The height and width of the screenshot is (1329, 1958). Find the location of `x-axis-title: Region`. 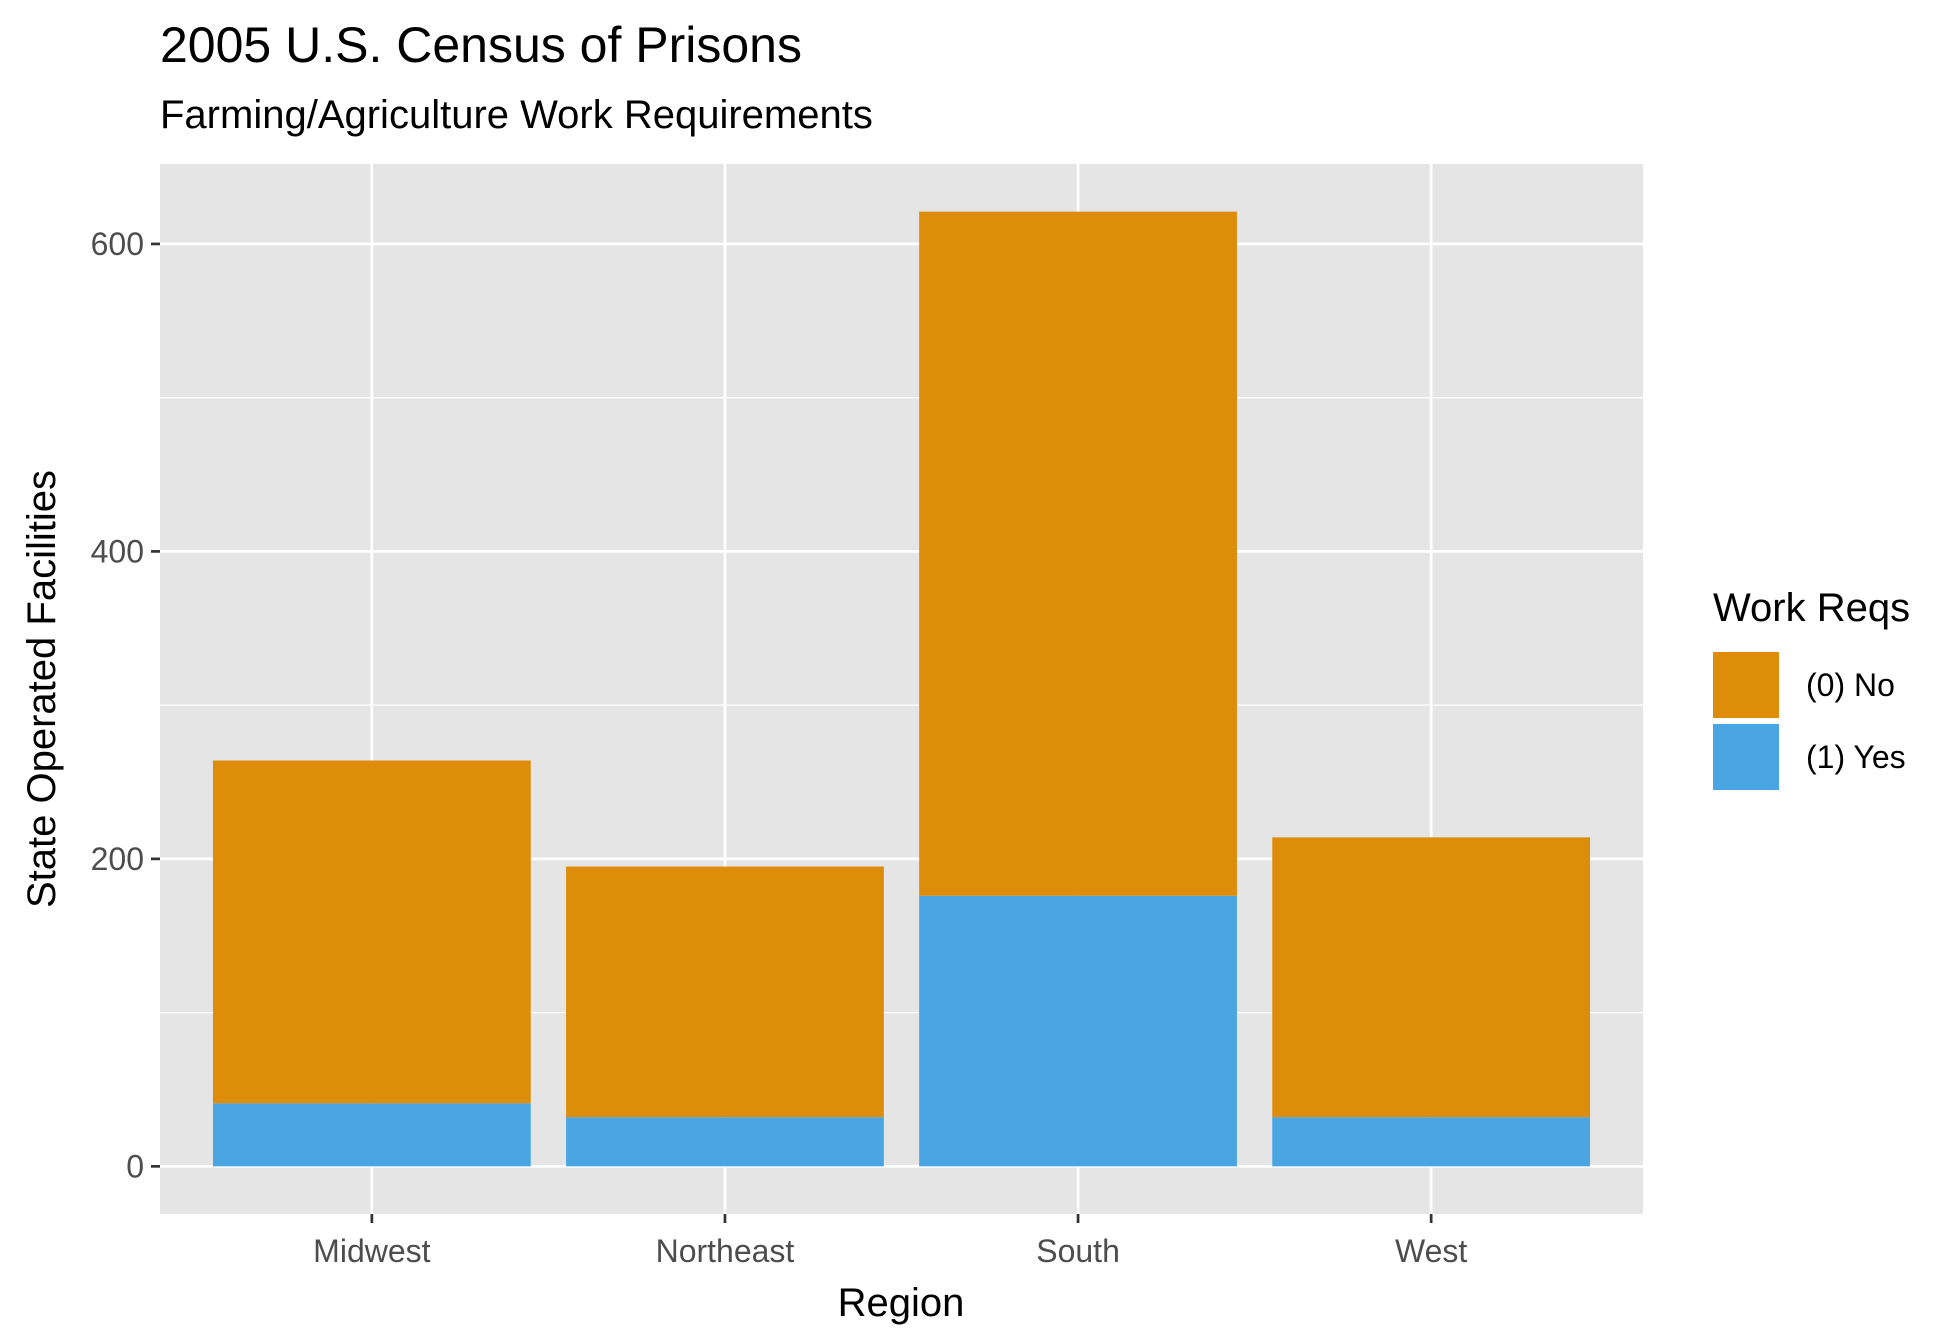

x-axis-title: Region is located at coordinates (901, 1303).